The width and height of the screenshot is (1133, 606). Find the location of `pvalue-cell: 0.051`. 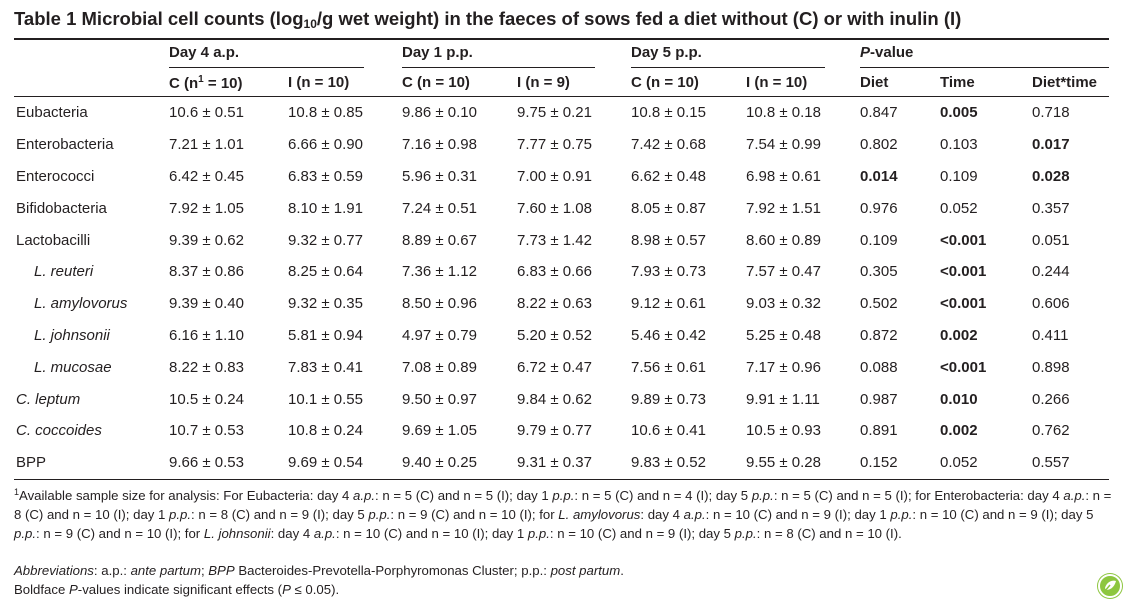

pvalue-cell: 0.051 is located at coordinates (1051, 240).